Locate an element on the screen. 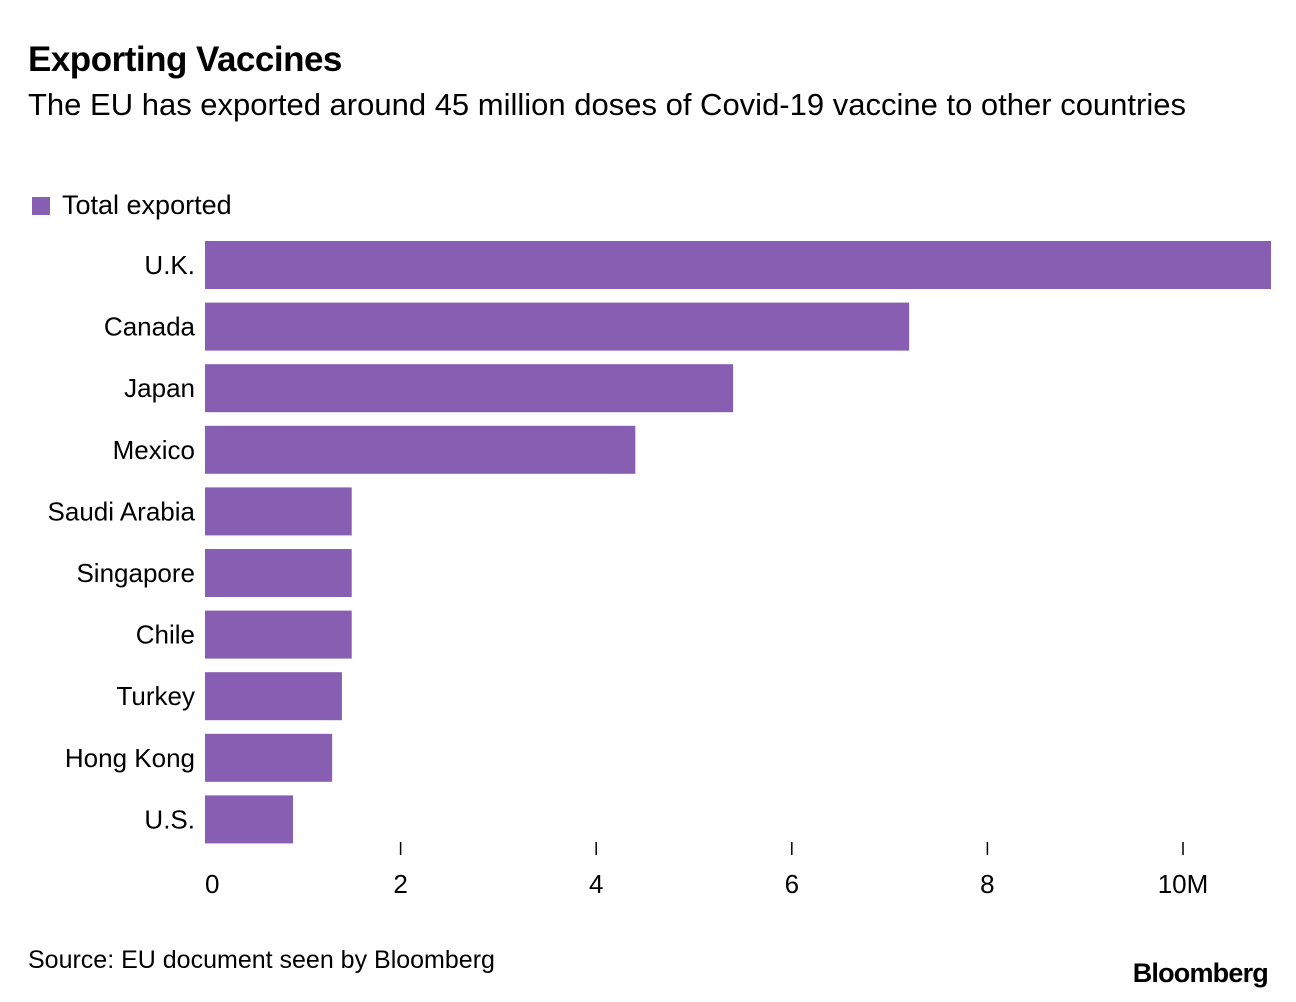  bar-mexico is located at coordinates (420, 449).